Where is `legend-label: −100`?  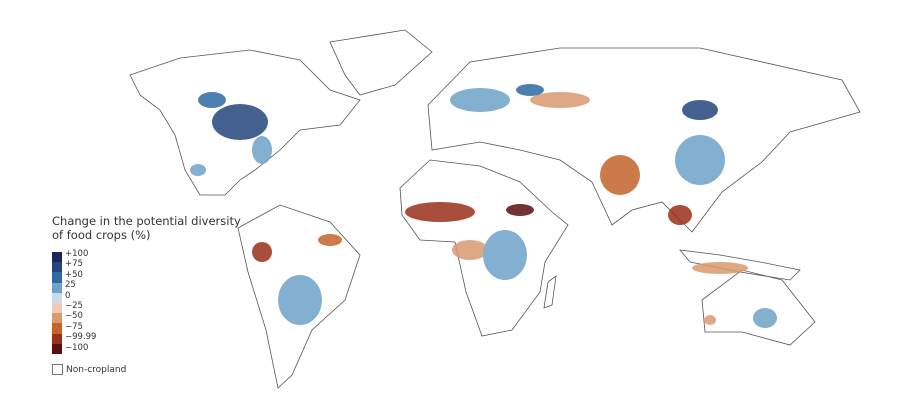
legend-label: −100 is located at coordinates (77, 347).